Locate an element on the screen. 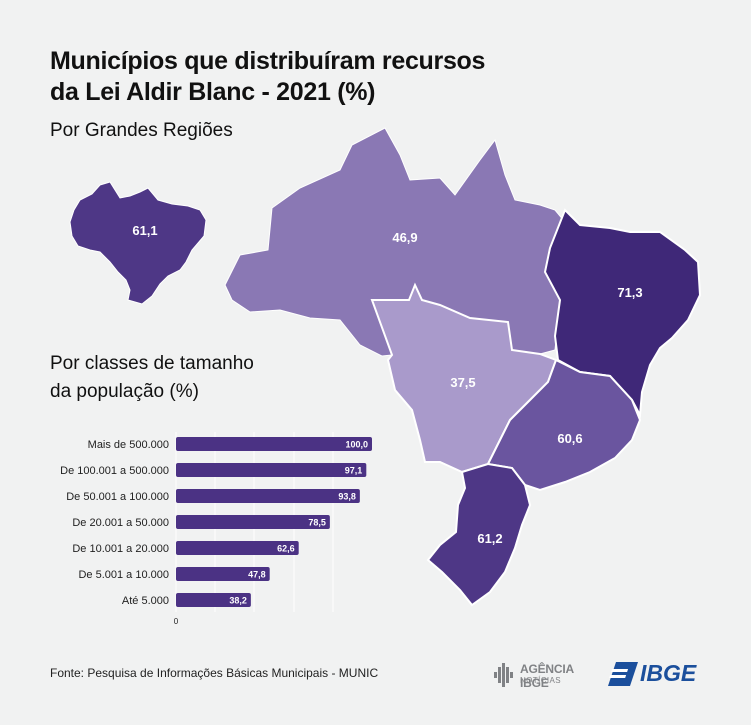 The image size is (751, 725). size-classes-title: Por classes de tamanho da população (%) is located at coordinates (152, 378).